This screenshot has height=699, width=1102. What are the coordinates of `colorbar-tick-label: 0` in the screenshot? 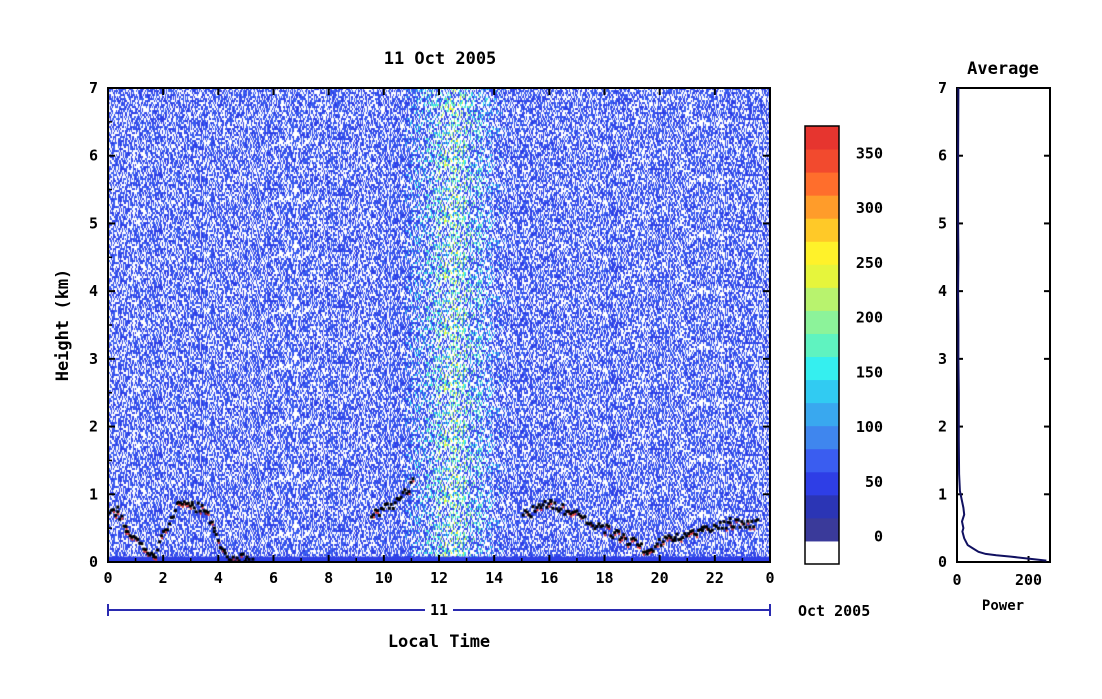 It's located at (878, 537).